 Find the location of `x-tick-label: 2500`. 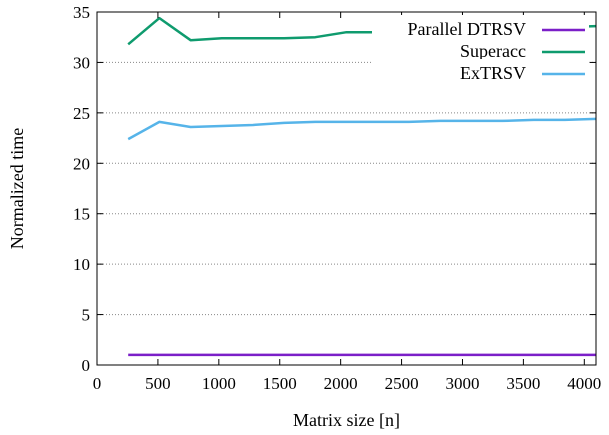

x-tick-label: 2500 is located at coordinates (402, 383).